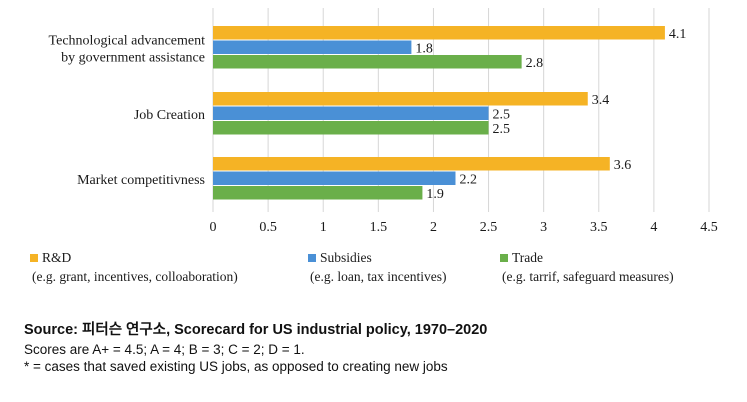 Image resolution: width=747 pixels, height=402 pixels. Describe the element at coordinates (323, 227) in the screenshot. I see `x-tick-label: 1` at that location.